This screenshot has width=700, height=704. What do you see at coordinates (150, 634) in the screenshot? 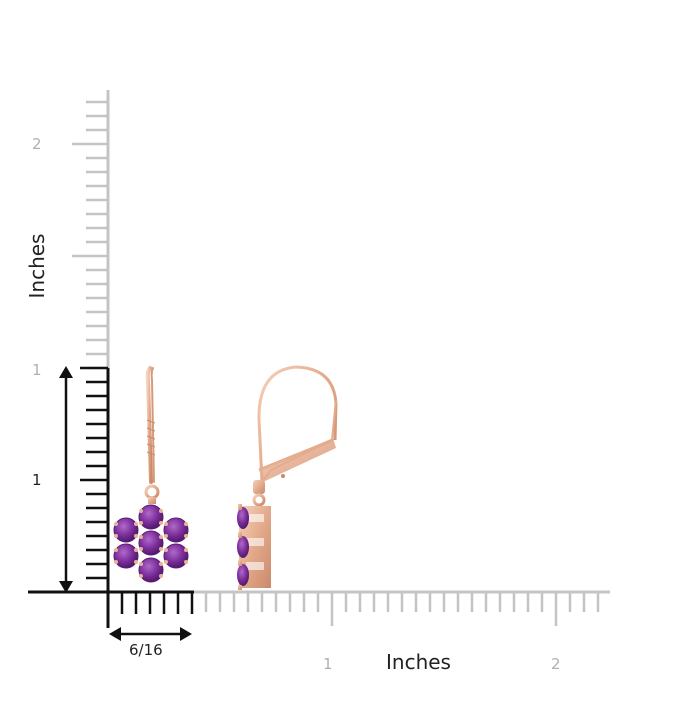
I see `width-arrow` at bounding box center [150, 634].